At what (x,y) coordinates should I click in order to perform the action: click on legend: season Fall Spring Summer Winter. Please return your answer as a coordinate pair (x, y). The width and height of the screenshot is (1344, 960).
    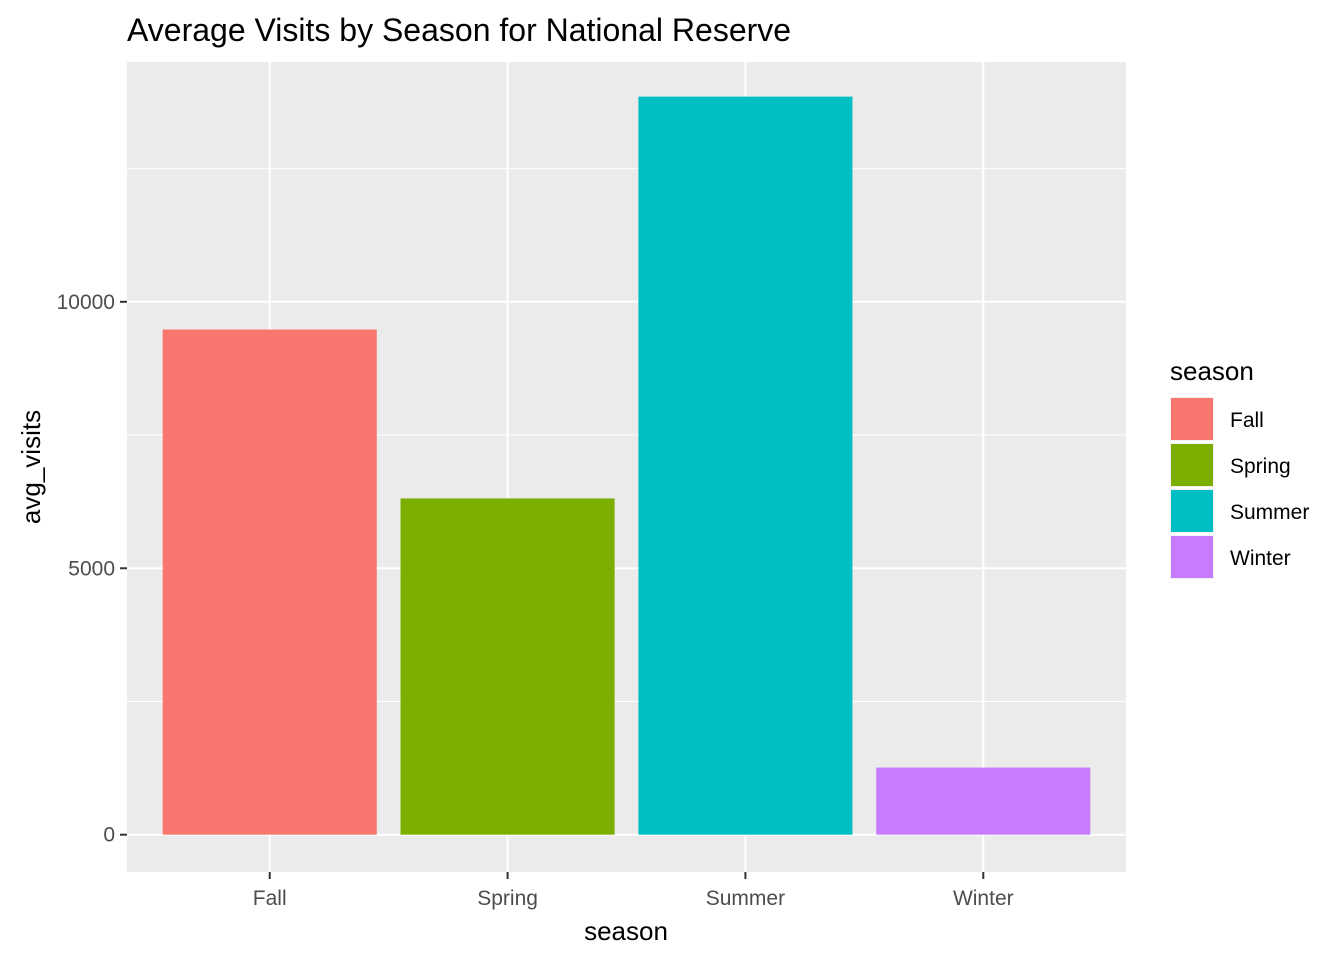
    Looking at the image, I should click on (1239, 467).